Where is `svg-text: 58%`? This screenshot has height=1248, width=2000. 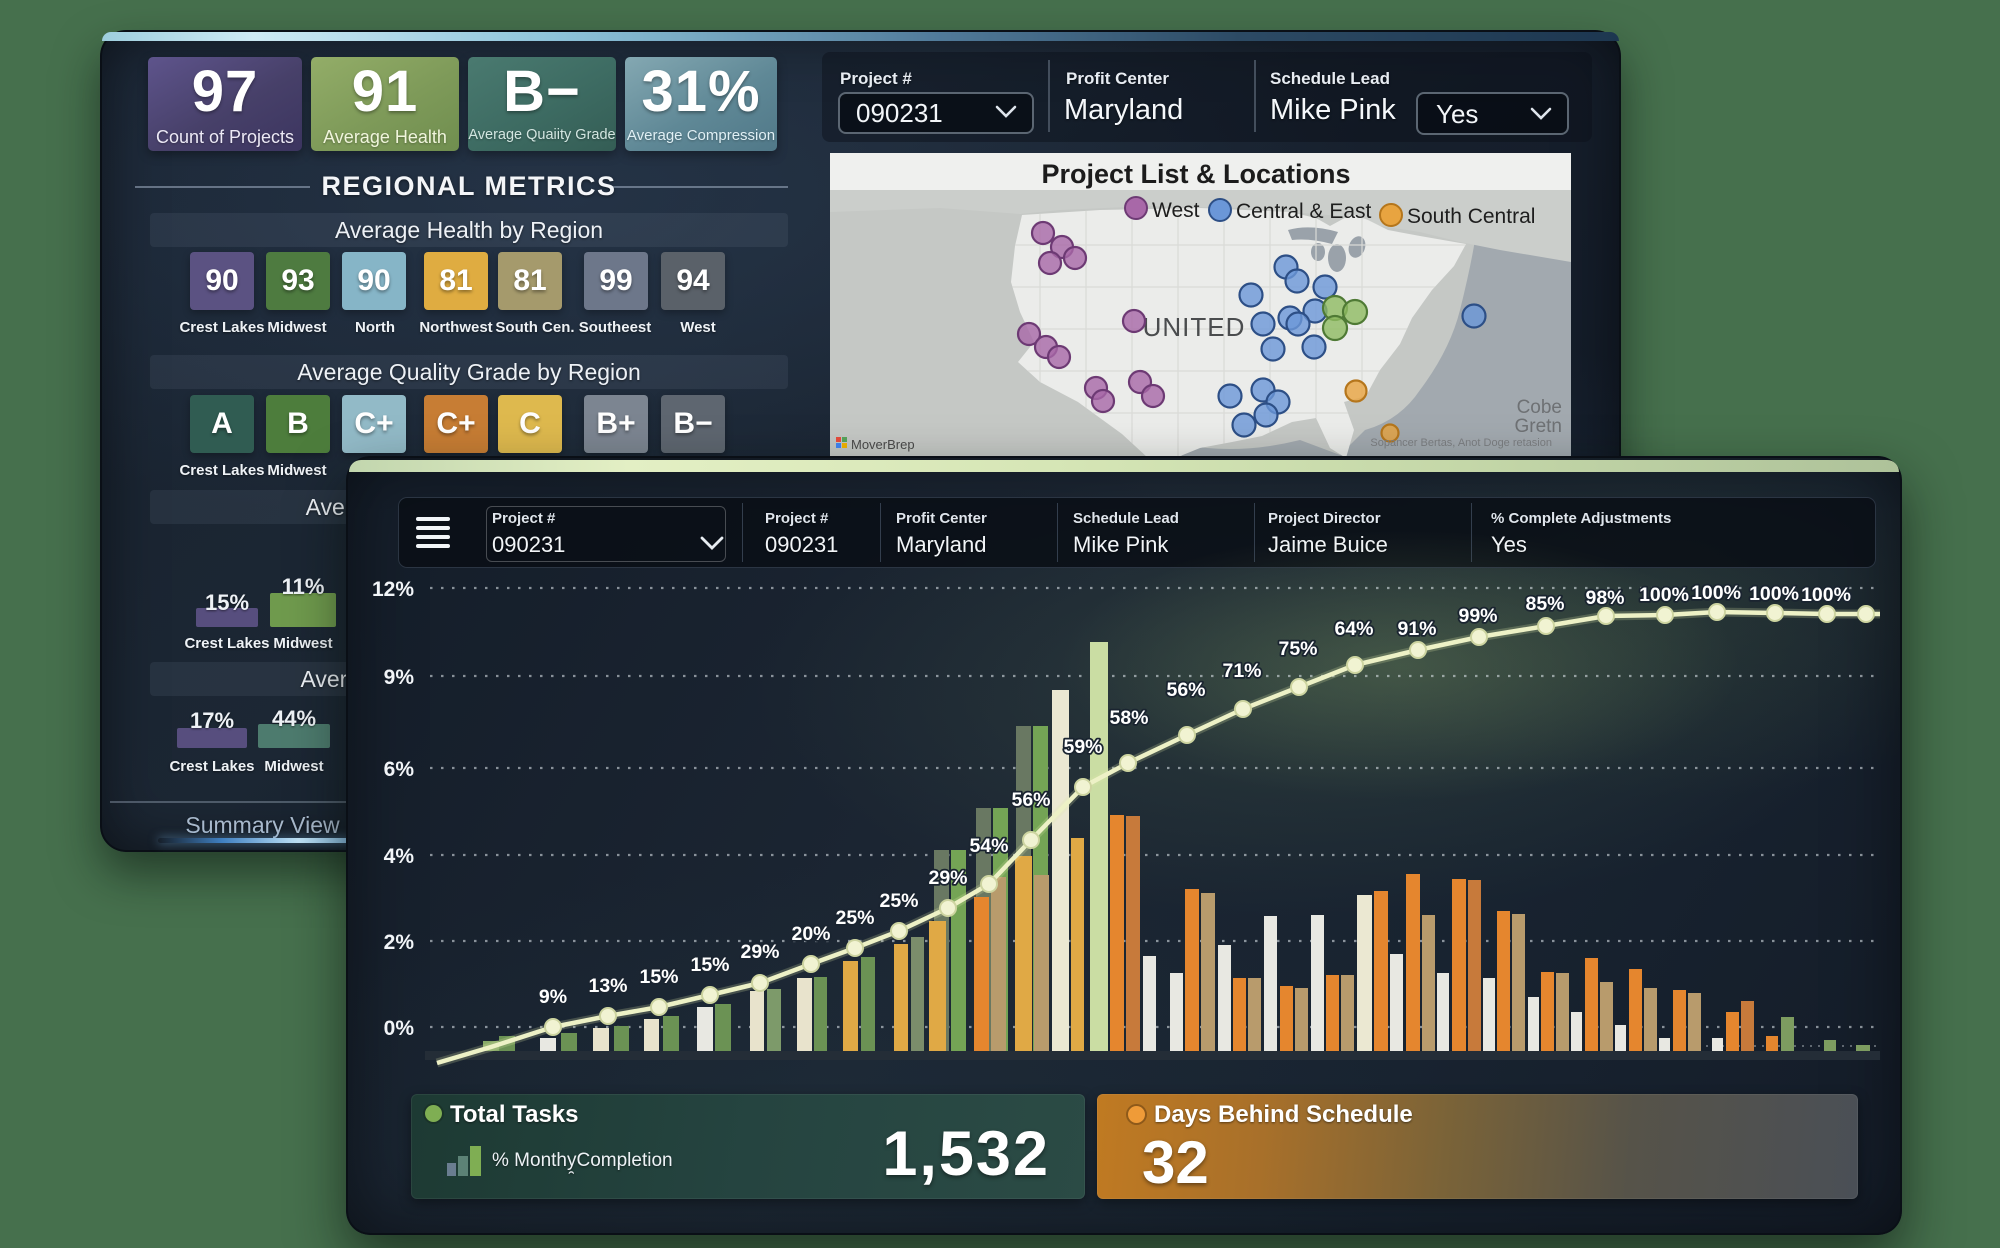 svg-text: 58% is located at coordinates (1128, 718).